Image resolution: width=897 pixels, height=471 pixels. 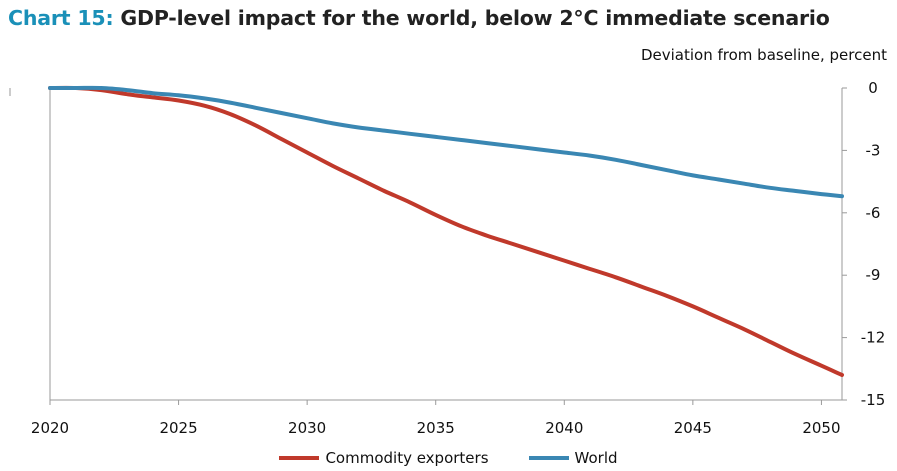 I want to click on legend-swatch-commodity-exporters, so click(x=299, y=458).